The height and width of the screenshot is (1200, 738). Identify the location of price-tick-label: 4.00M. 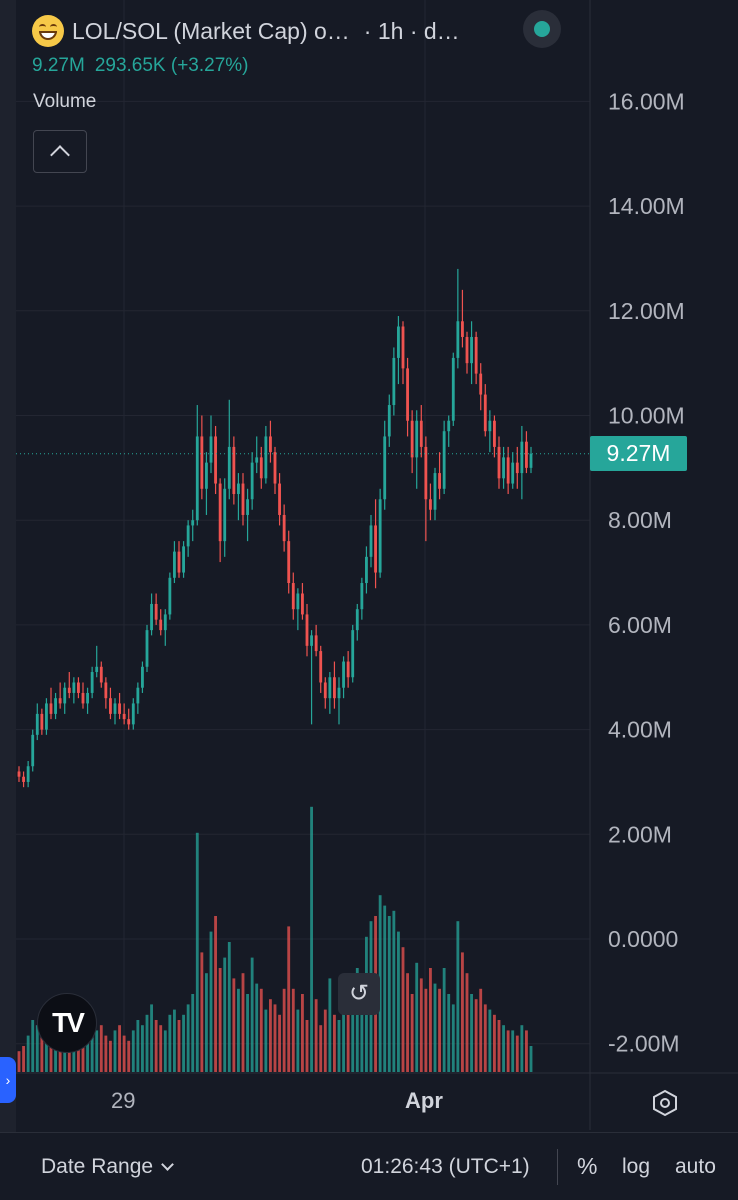
(640, 730).